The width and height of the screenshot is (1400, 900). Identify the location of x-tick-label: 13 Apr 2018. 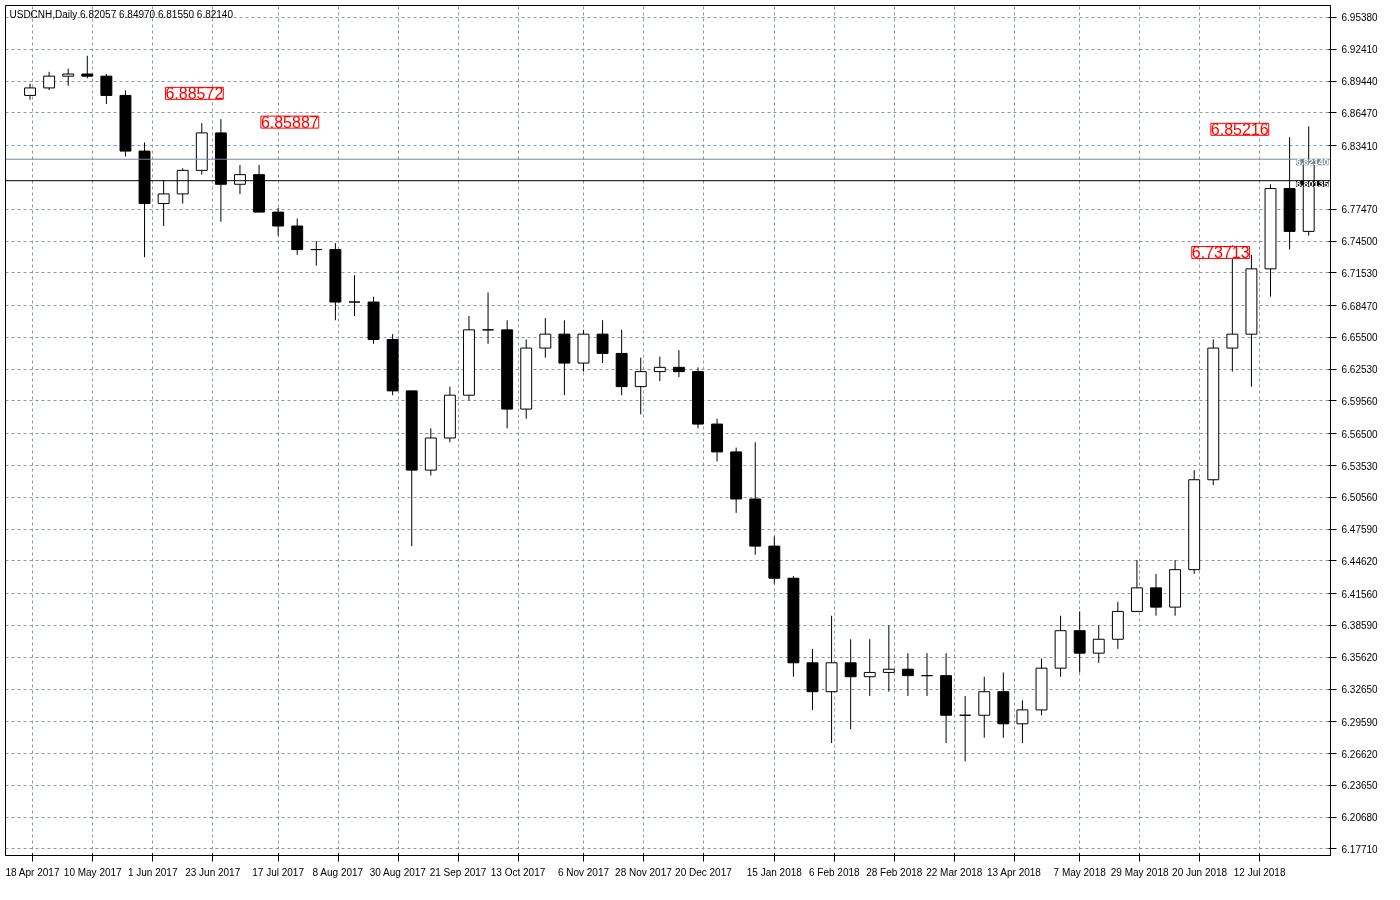
(1014, 872).